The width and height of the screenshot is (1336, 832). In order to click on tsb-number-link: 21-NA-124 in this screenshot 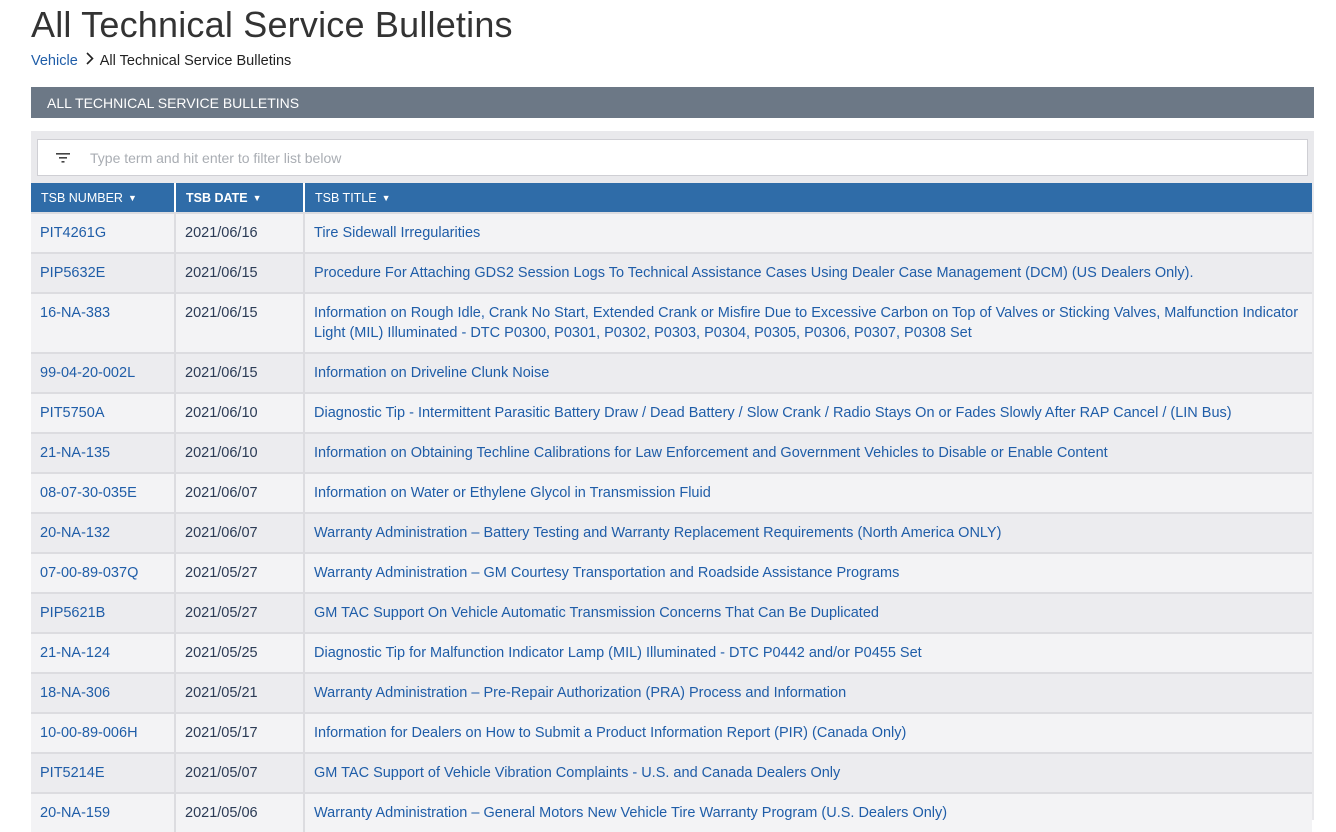, I will do `click(103, 653)`.